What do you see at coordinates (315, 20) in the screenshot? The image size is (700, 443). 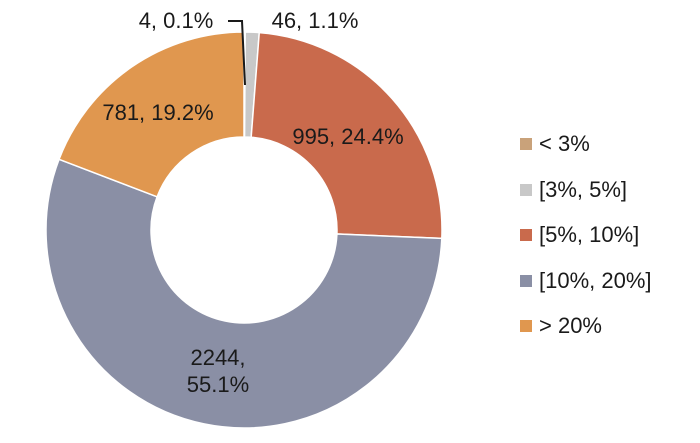 I see `data-label-3-5: 46, 1.1%` at bounding box center [315, 20].